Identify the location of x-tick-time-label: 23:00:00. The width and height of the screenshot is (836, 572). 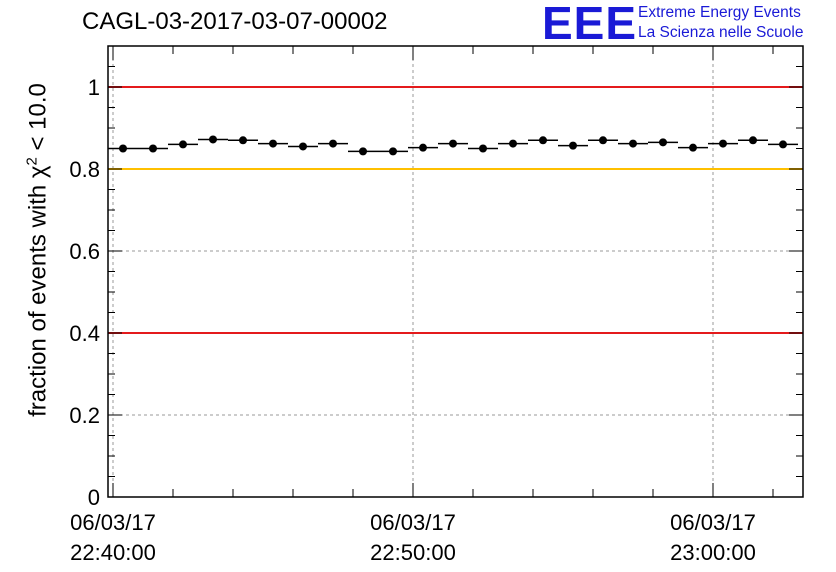
(713, 552).